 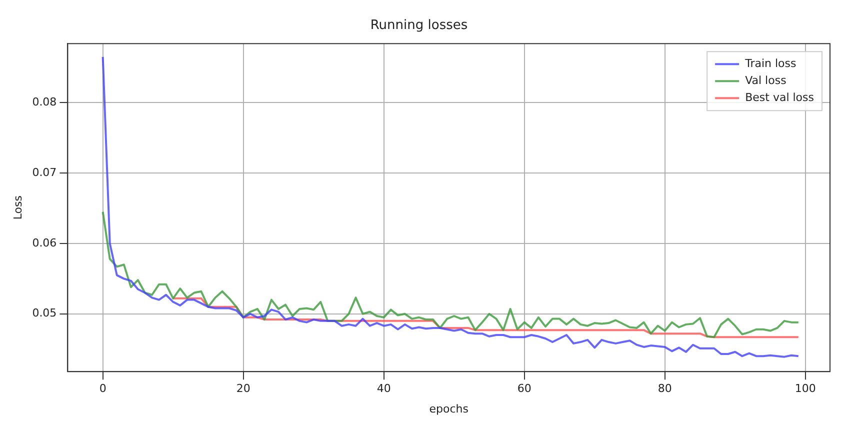 What do you see at coordinates (766, 80) in the screenshot?
I see `legend-label: Val loss` at bounding box center [766, 80].